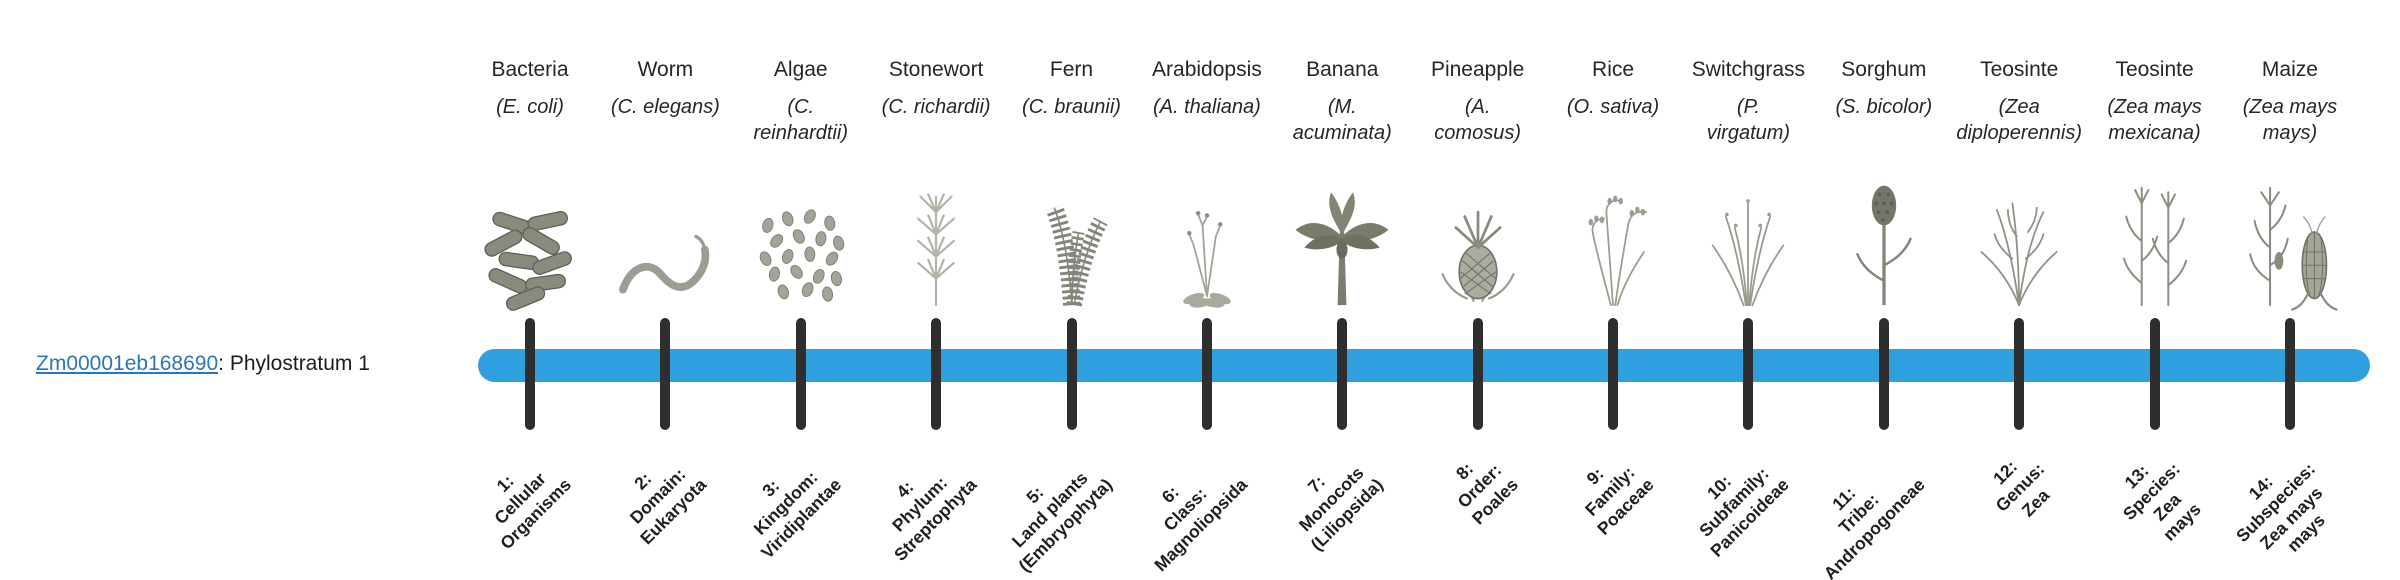  Describe the element at coordinates (2019, 236) in the screenshot. I see `teosinte-diploperennis-illustration` at that location.